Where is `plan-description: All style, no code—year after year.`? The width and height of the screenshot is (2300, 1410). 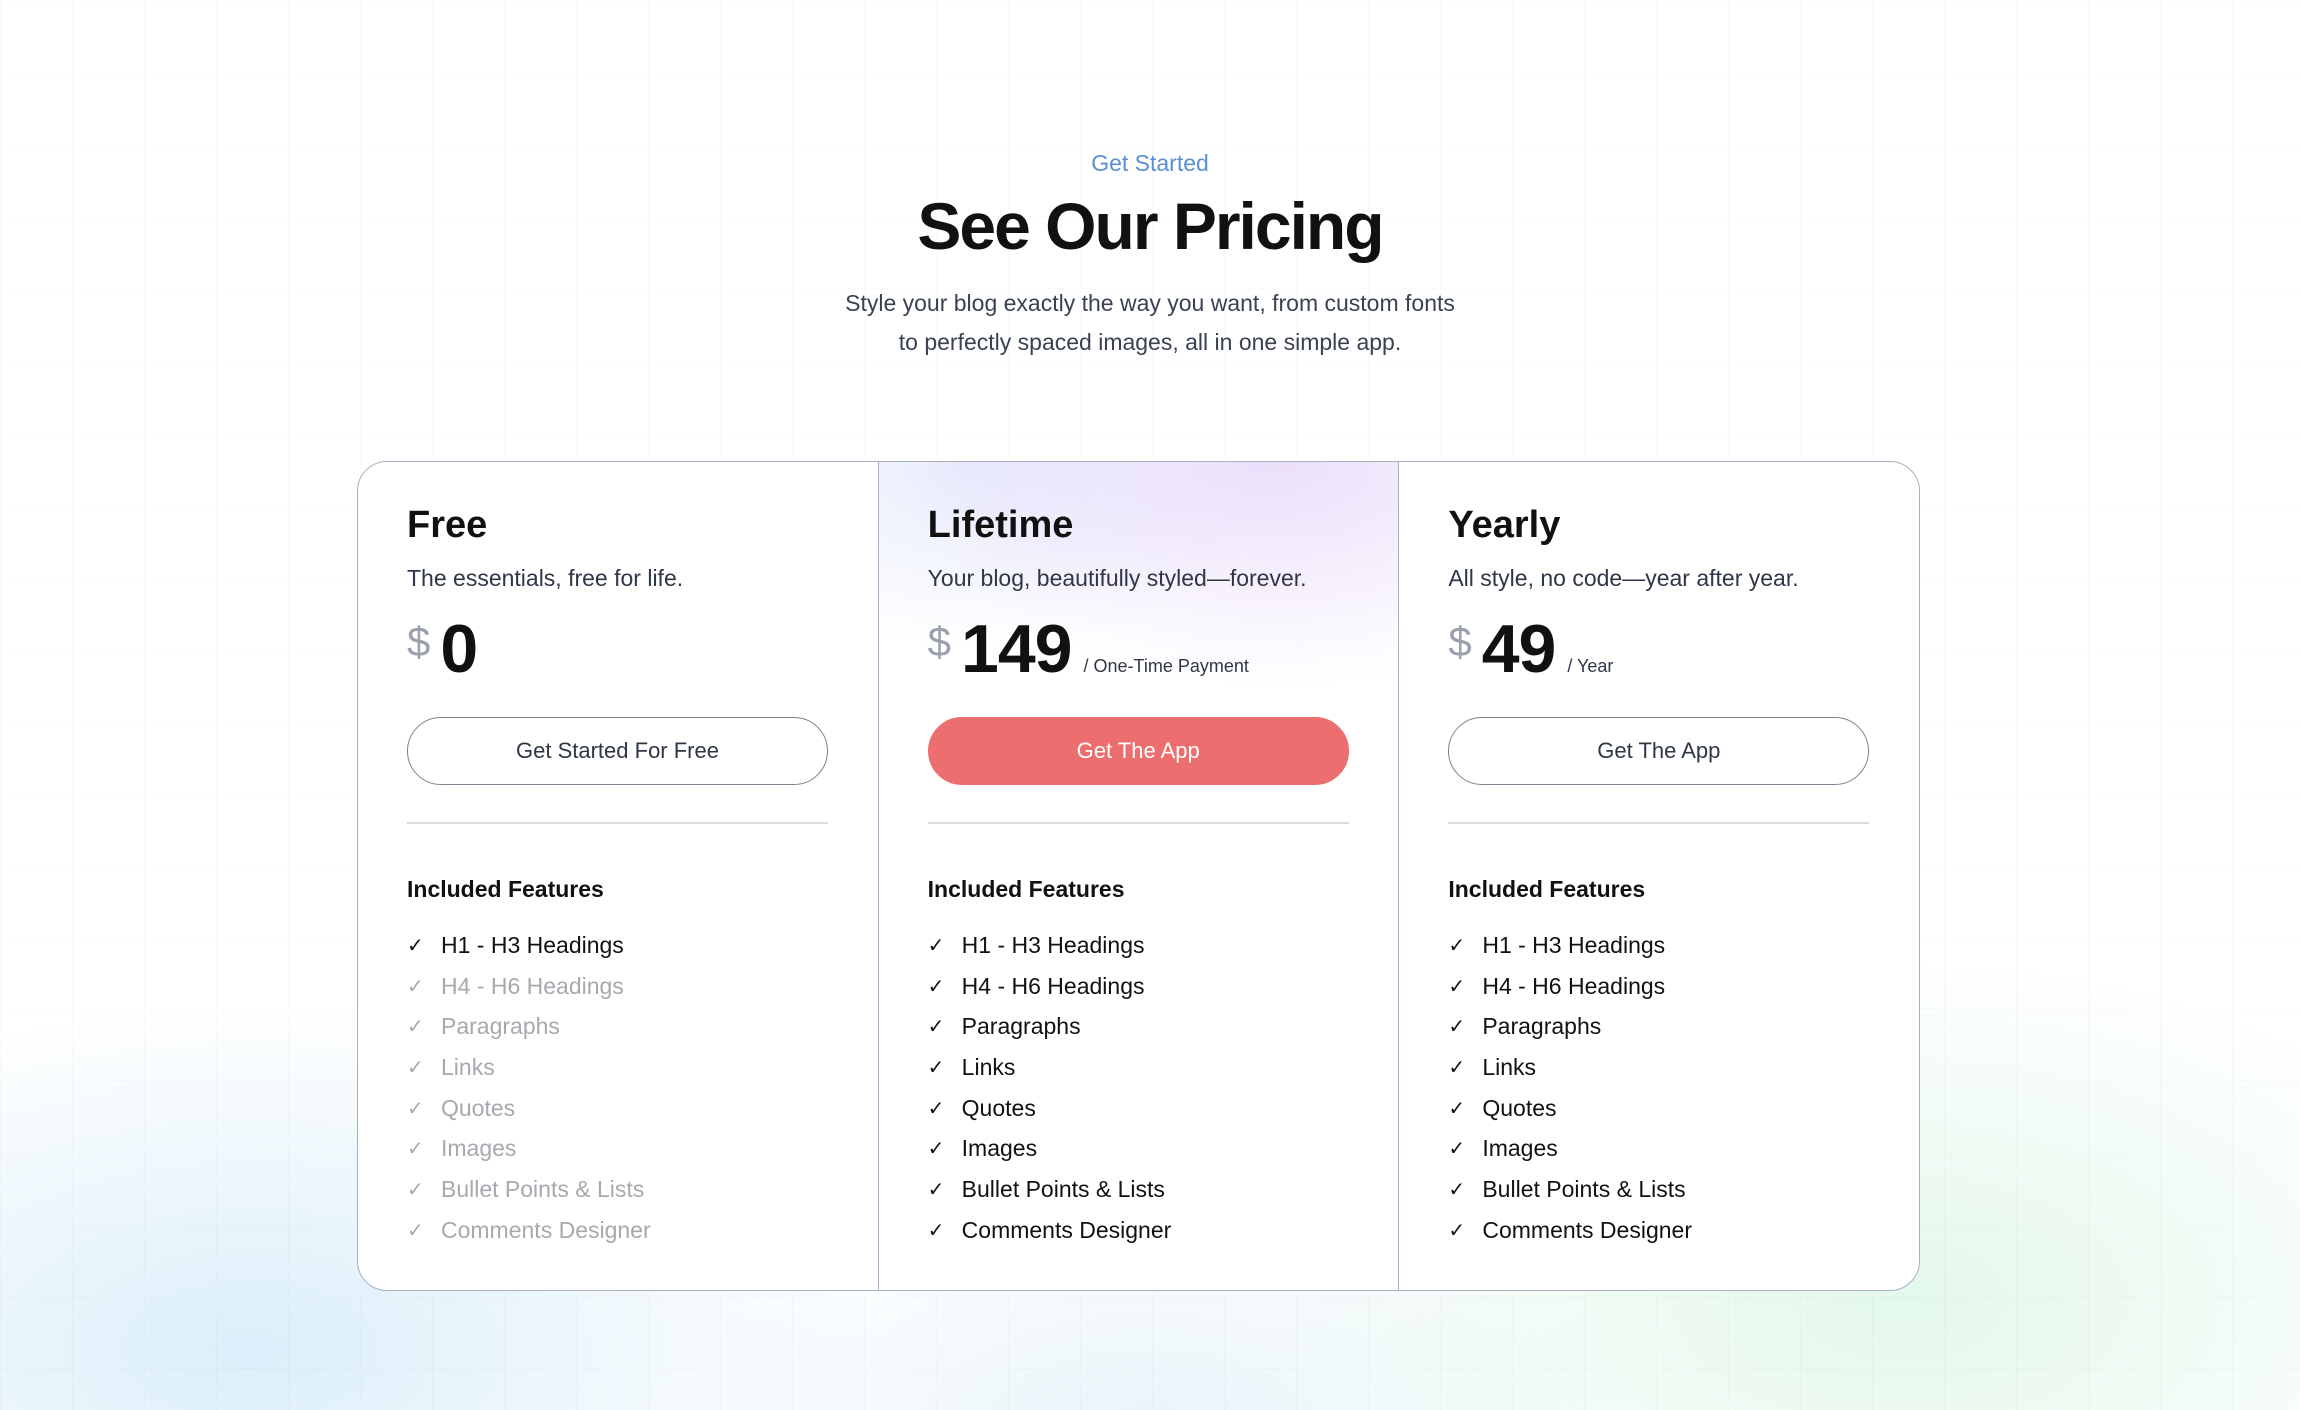 plan-description: All style, no code—year after year. is located at coordinates (1623, 578).